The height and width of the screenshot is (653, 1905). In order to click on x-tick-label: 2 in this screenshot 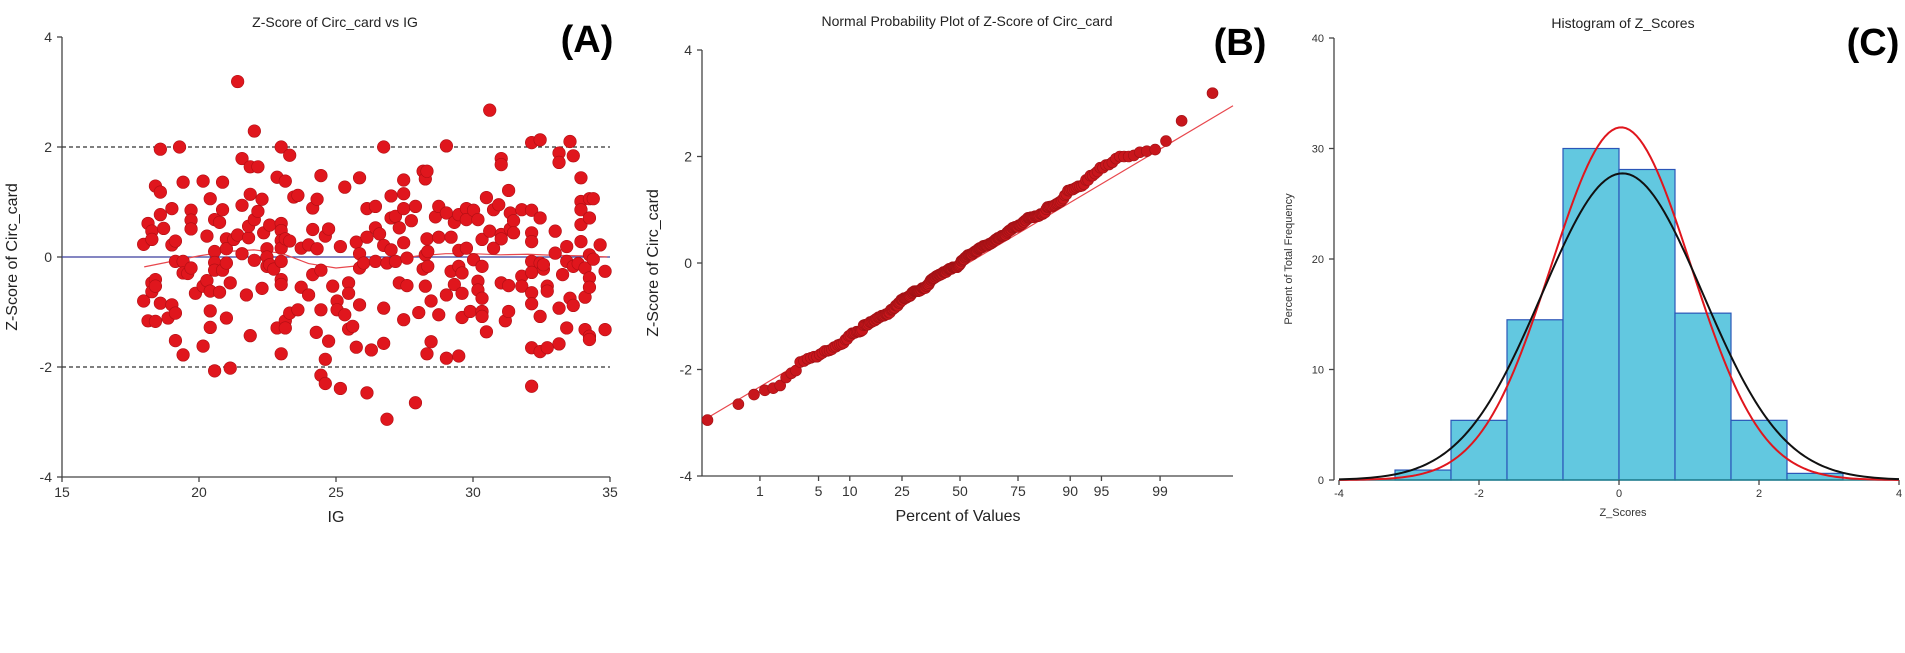, I will do `click(1759, 494)`.